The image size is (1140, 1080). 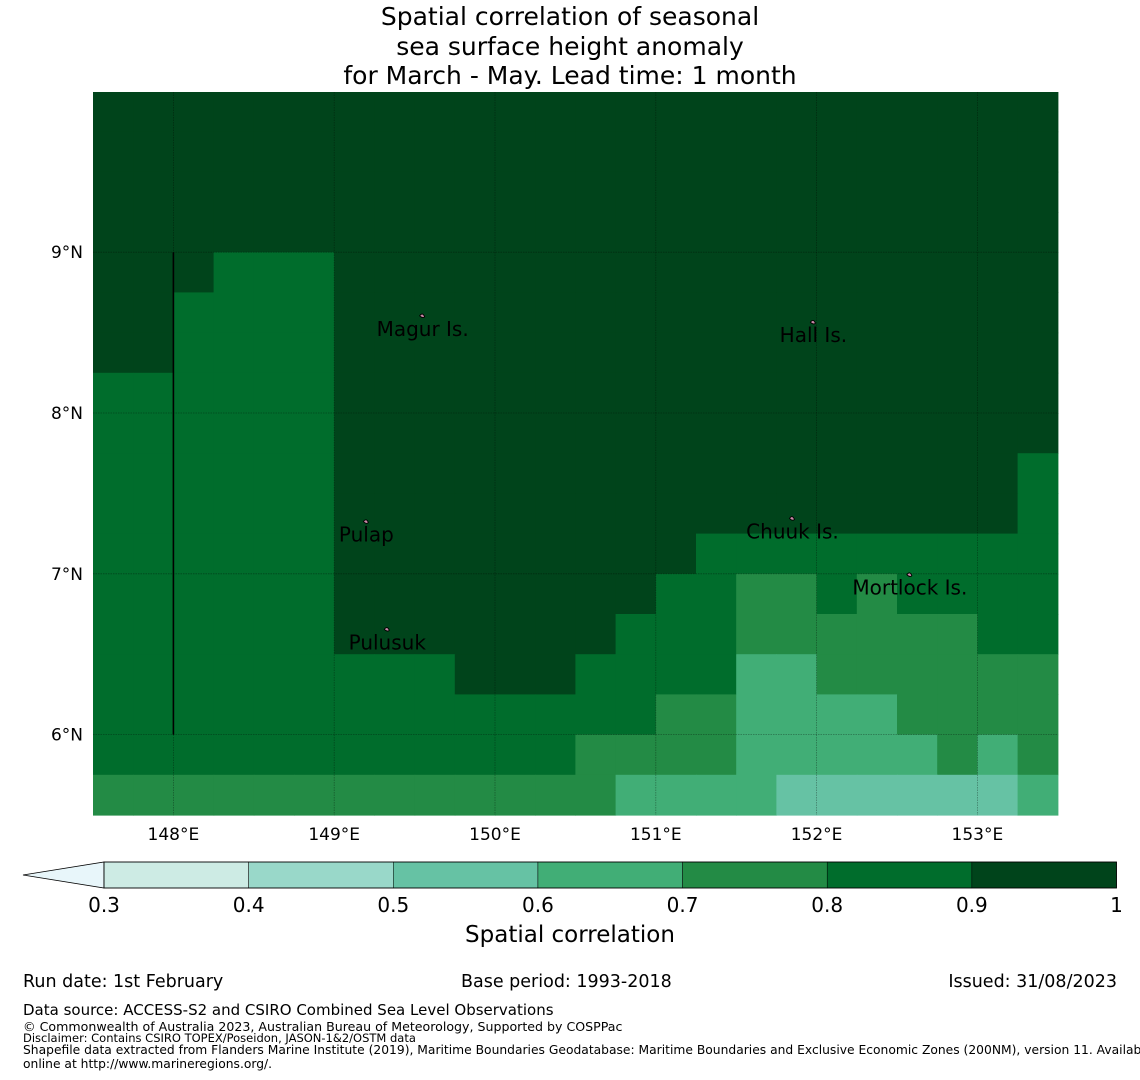 I want to click on title-line-3: for March - May. Lead time: 1 month, so click(x=570, y=75).